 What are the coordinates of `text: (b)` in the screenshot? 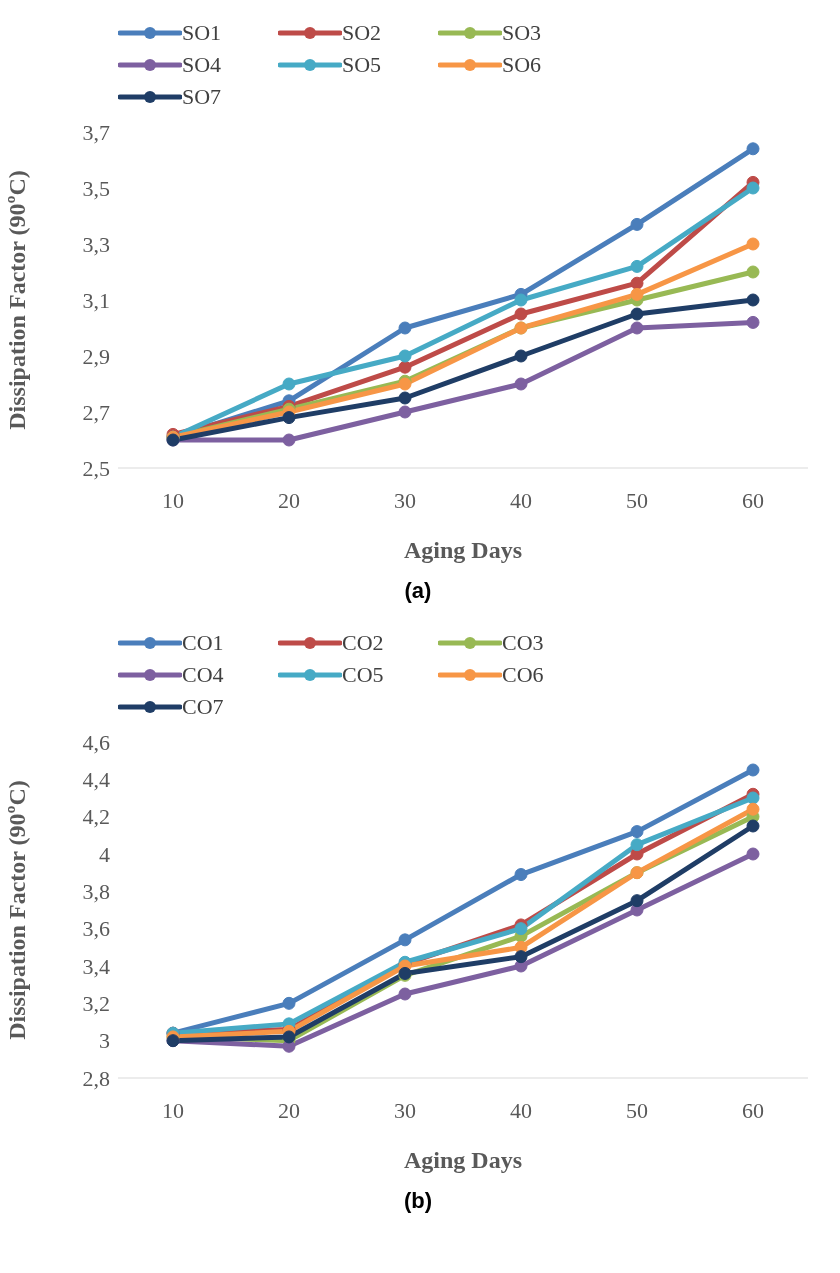 It's located at (418, 1201).